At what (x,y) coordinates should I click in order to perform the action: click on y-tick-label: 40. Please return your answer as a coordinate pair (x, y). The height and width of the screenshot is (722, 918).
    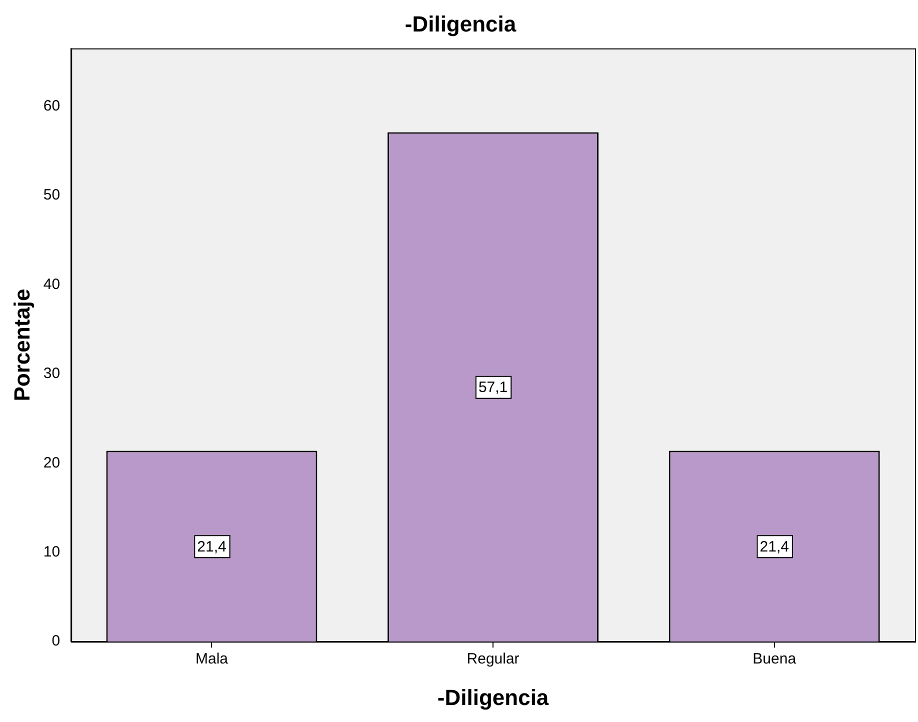
    Looking at the image, I should click on (51, 284).